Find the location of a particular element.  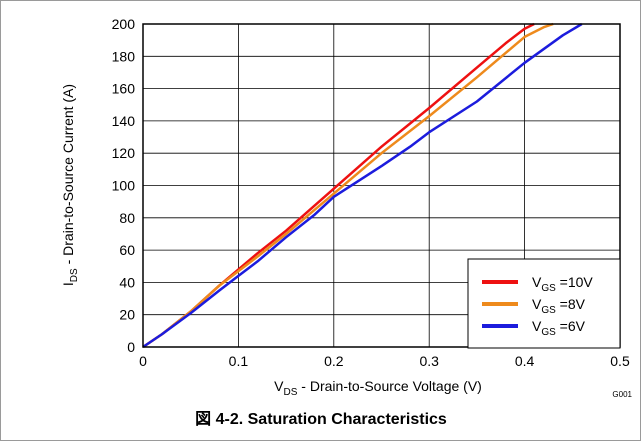

x-tick-label: 0.2 is located at coordinates (334, 361).